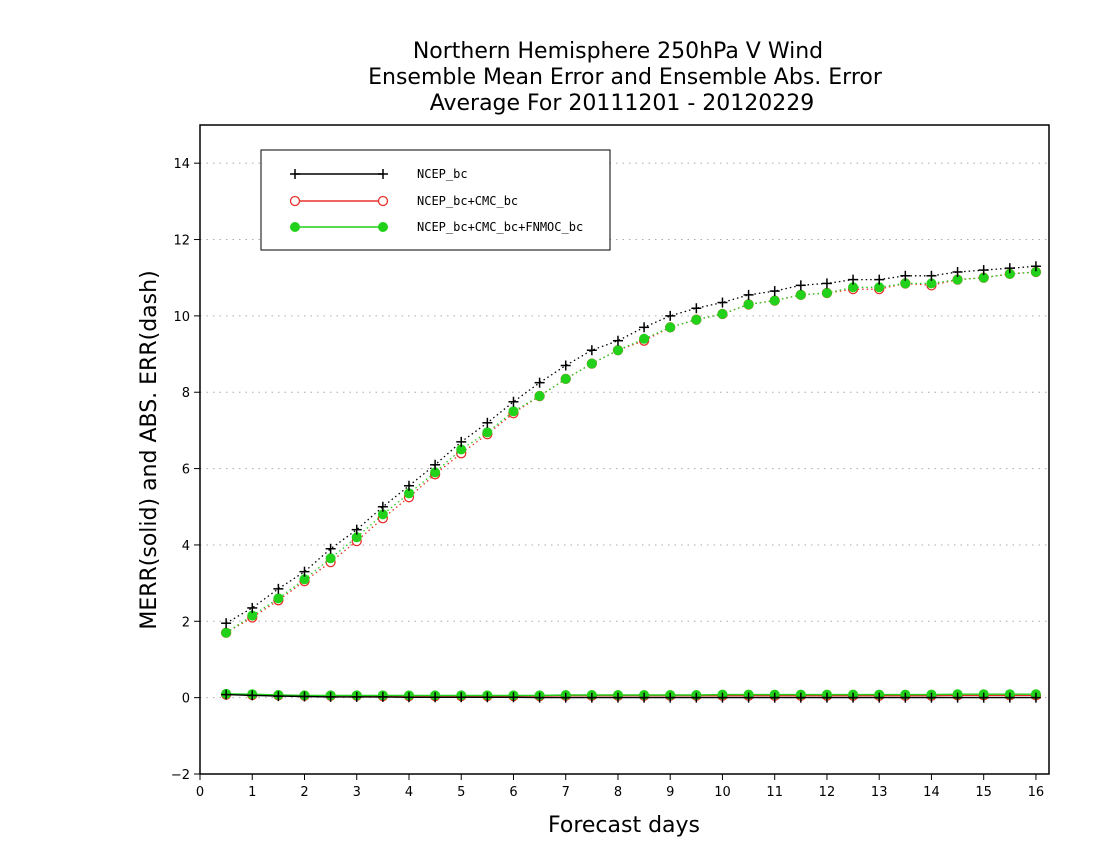  I want to click on y-tick-label: 10, so click(181, 317).